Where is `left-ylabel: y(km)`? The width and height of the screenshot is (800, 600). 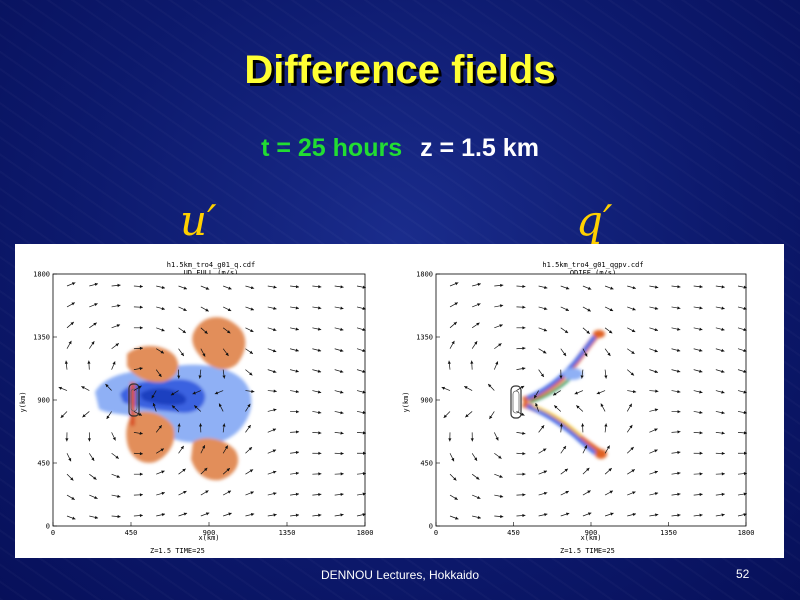
left-ylabel: y(km) is located at coordinates (23, 401).